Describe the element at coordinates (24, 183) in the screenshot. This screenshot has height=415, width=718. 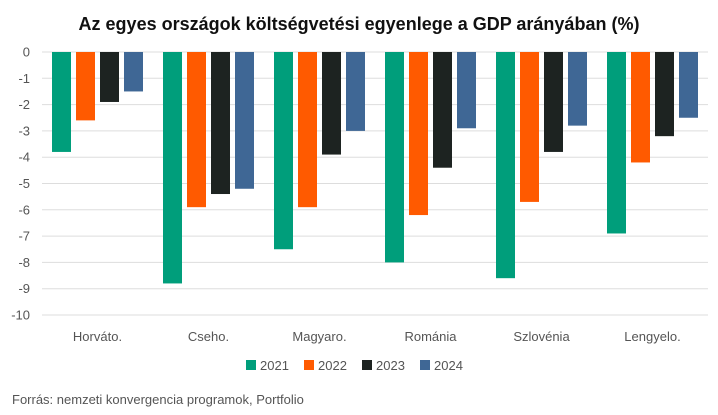
I see `y-tick-label: -5` at that location.